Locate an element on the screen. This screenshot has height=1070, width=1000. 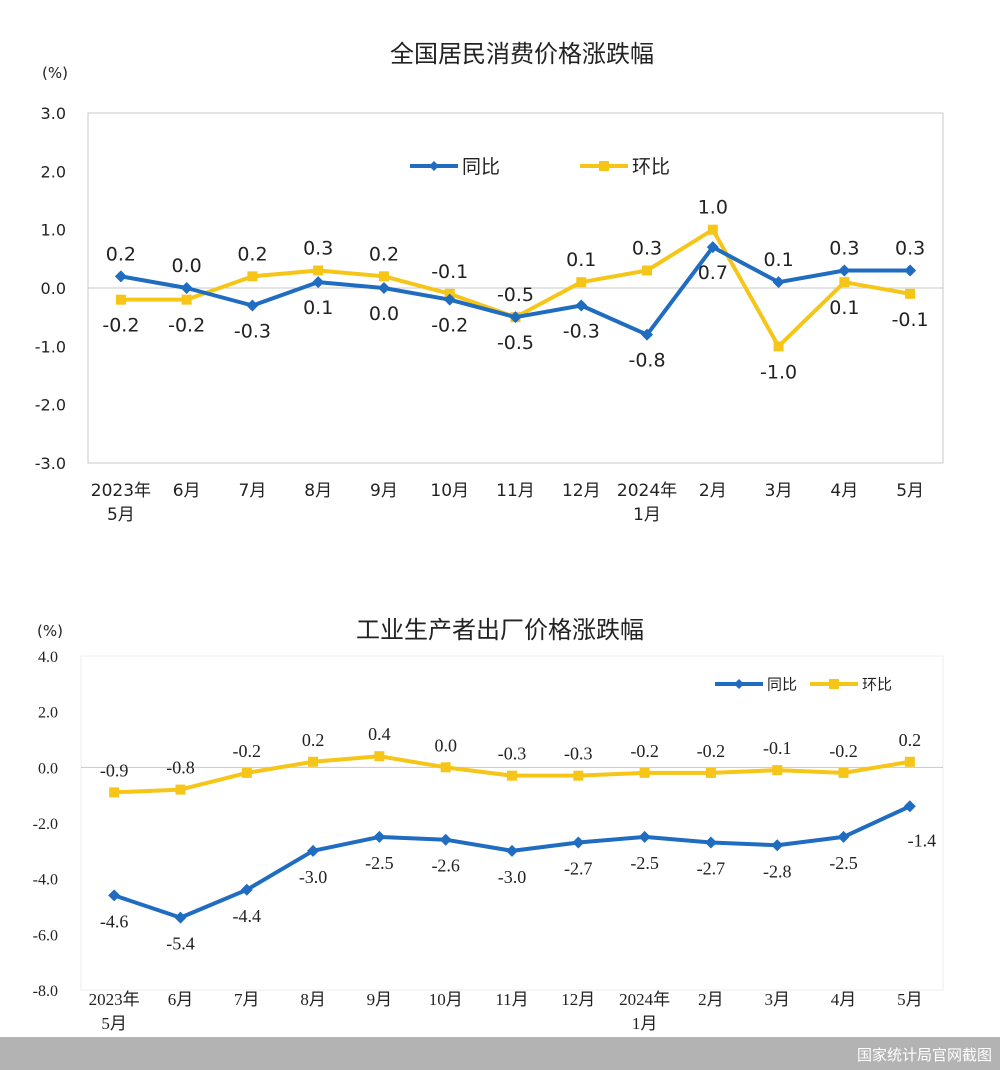
watermark: 国家统计局官网截图 is located at coordinates (924, 1055).